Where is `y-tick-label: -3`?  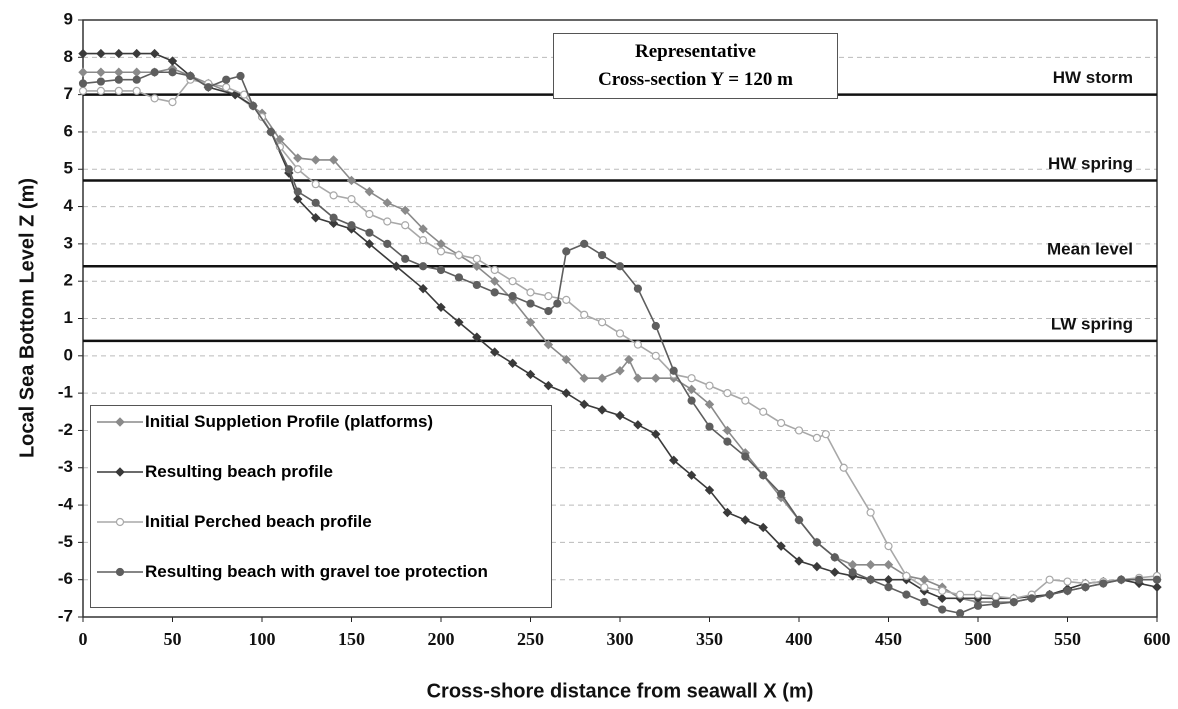 y-tick-label: -3 is located at coordinates (65, 466).